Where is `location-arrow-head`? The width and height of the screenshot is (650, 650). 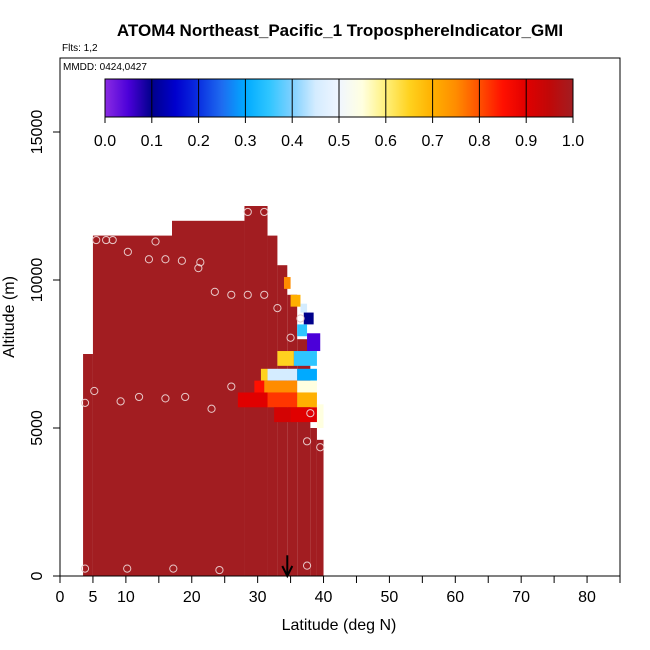 location-arrow-head is located at coordinates (287, 572).